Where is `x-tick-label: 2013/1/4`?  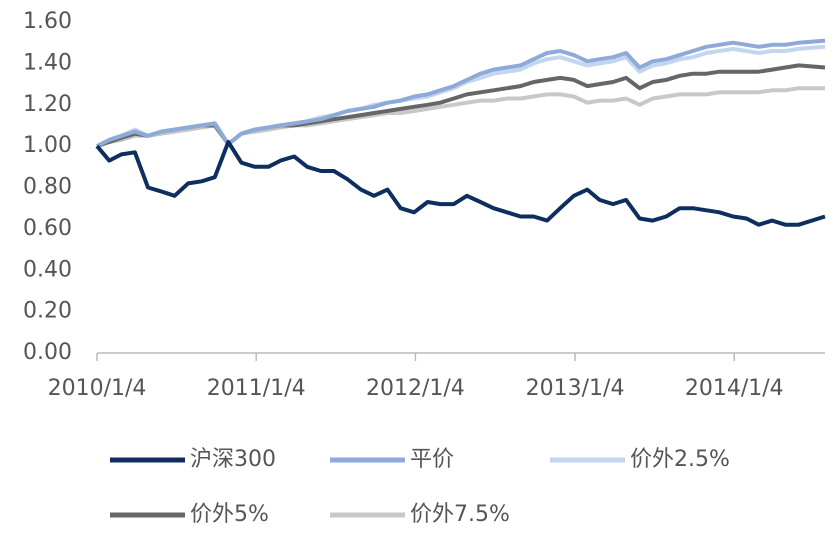
x-tick-label: 2013/1/4 is located at coordinates (575, 388).